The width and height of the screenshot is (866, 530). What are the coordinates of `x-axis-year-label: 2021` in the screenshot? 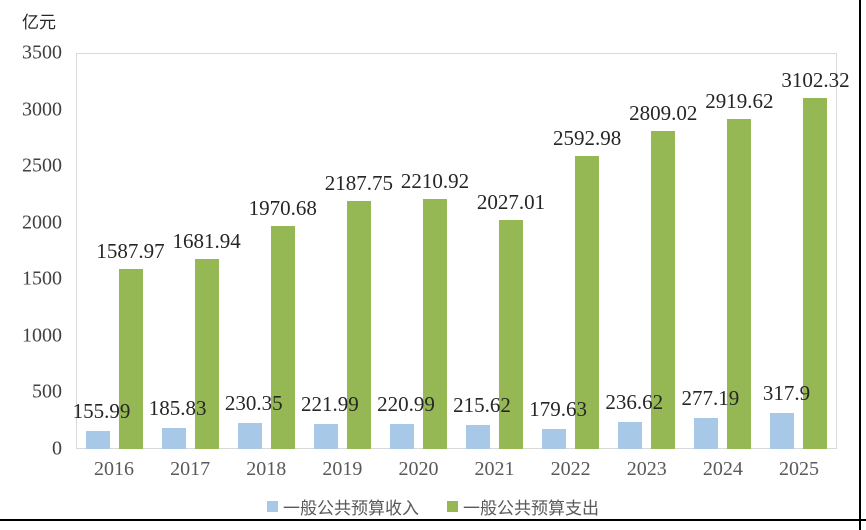 It's located at (494, 469).